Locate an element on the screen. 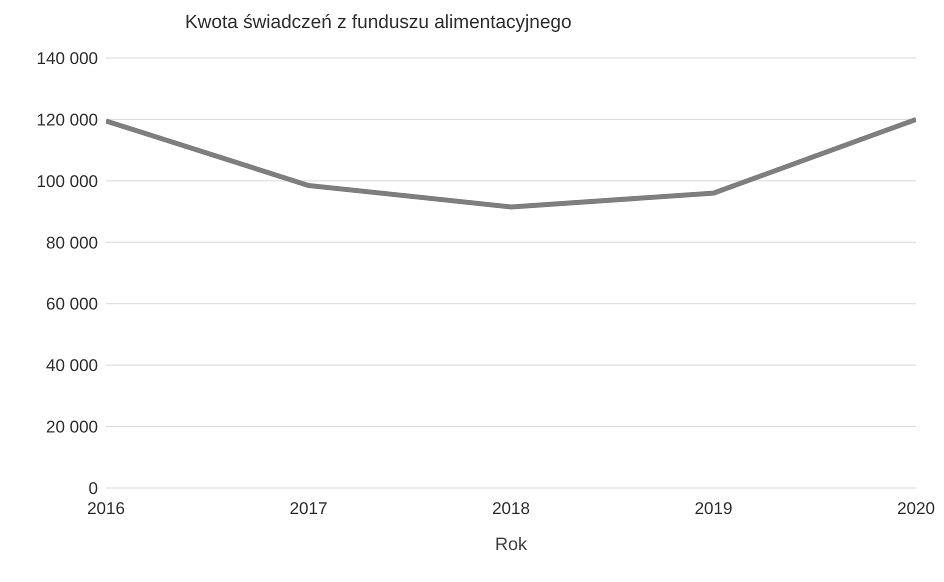 The height and width of the screenshot is (582, 944). y-tick-label: 140 000 is located at coordinates (67, 58).